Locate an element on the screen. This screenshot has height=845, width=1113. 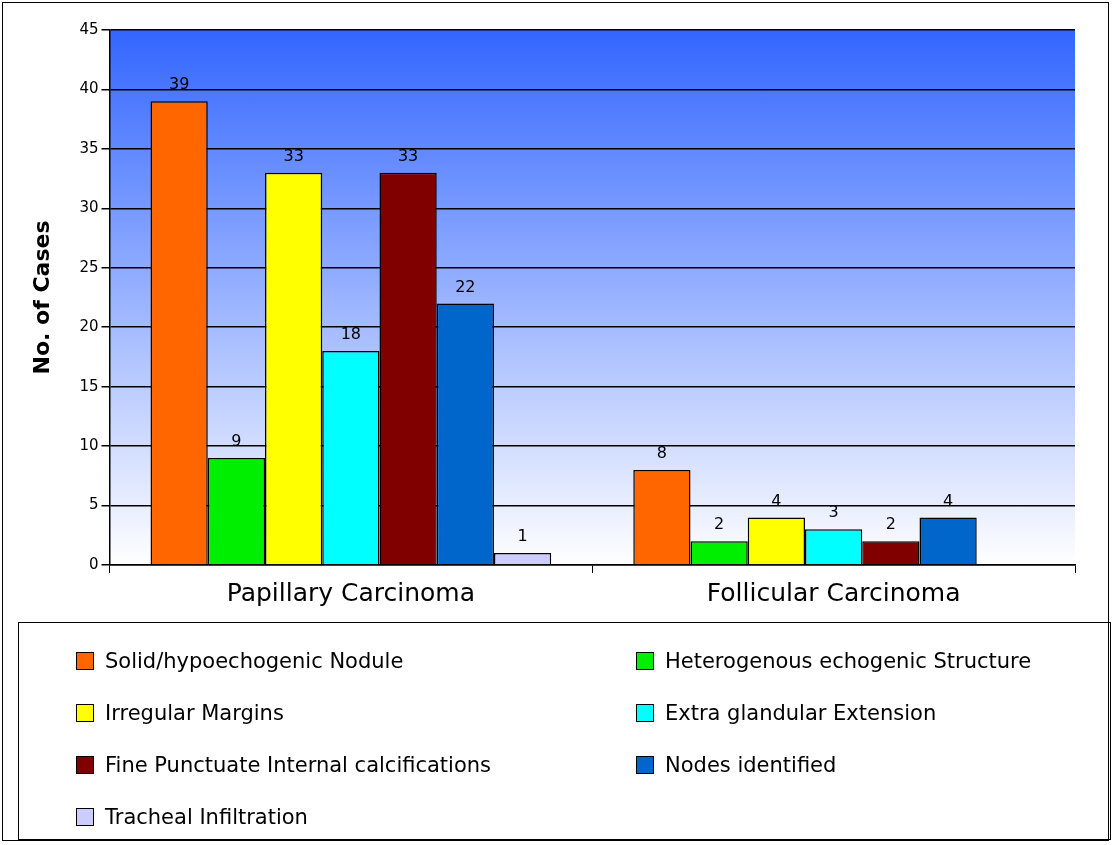
y-tick-label: 30 is located at coordinates (89, 207).